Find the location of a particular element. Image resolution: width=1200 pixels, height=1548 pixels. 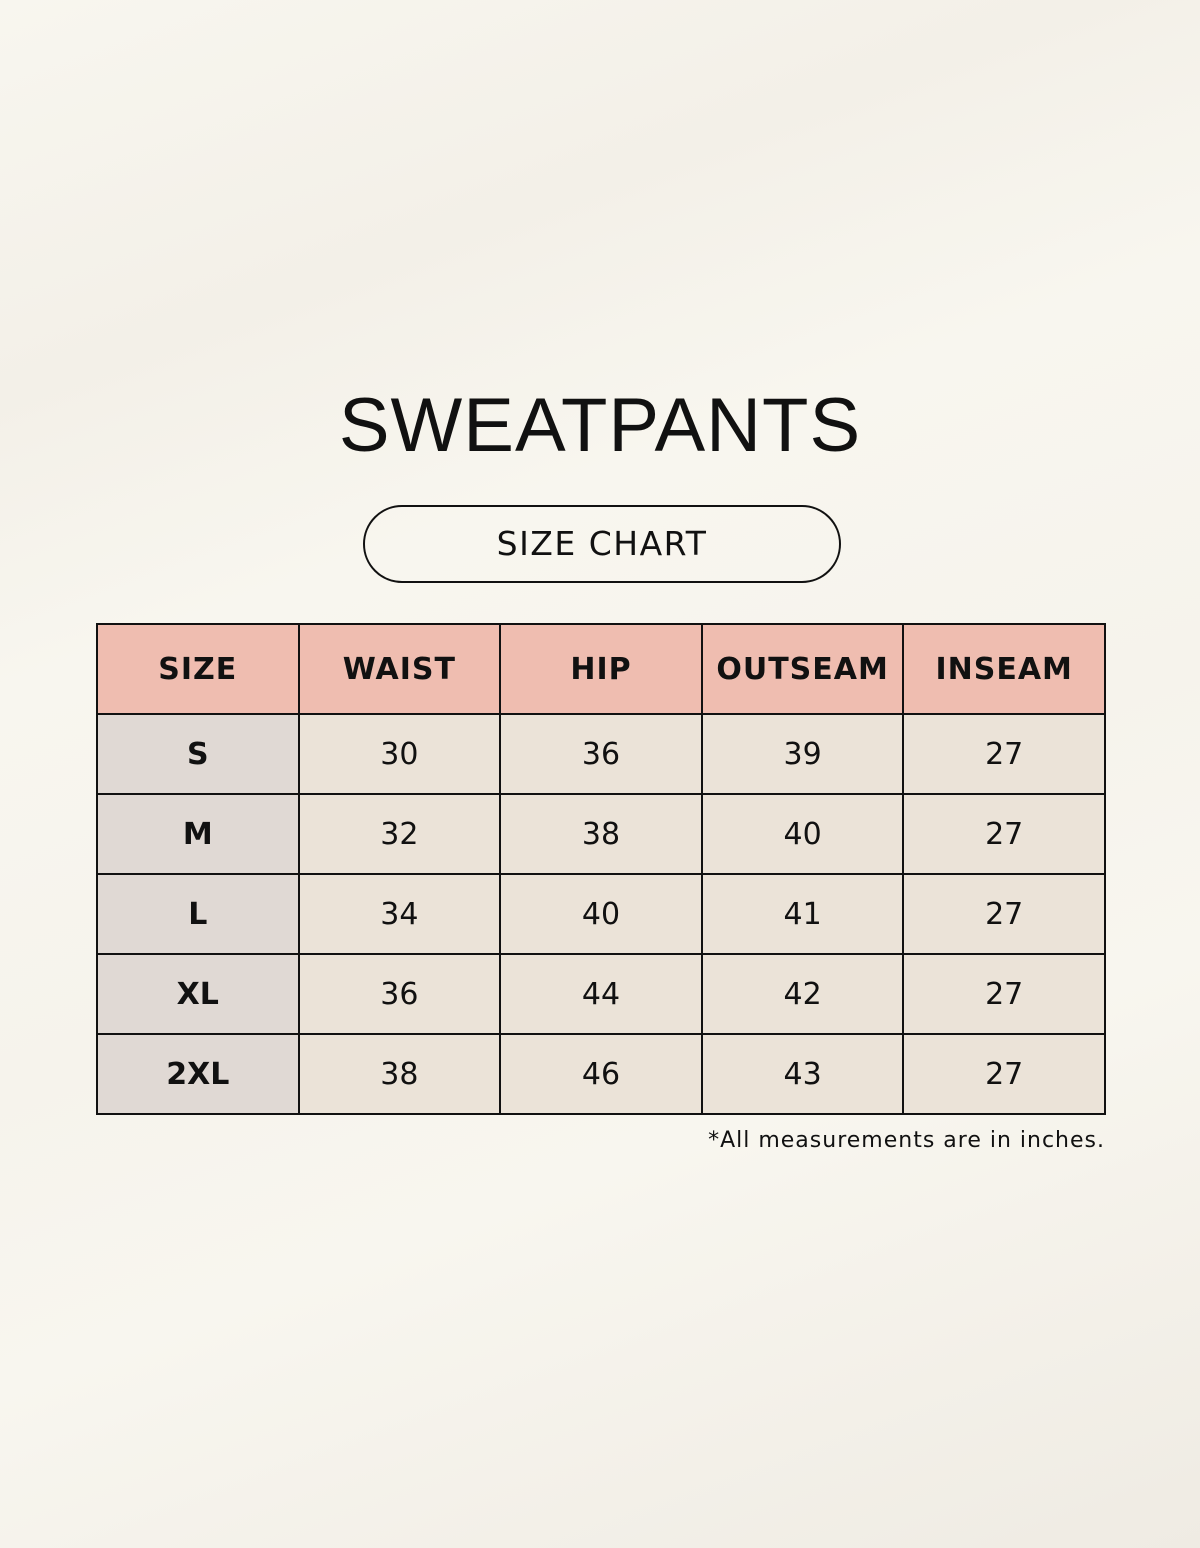

table-row: S 30 36 39 27 is located at coordinates (601, 754).